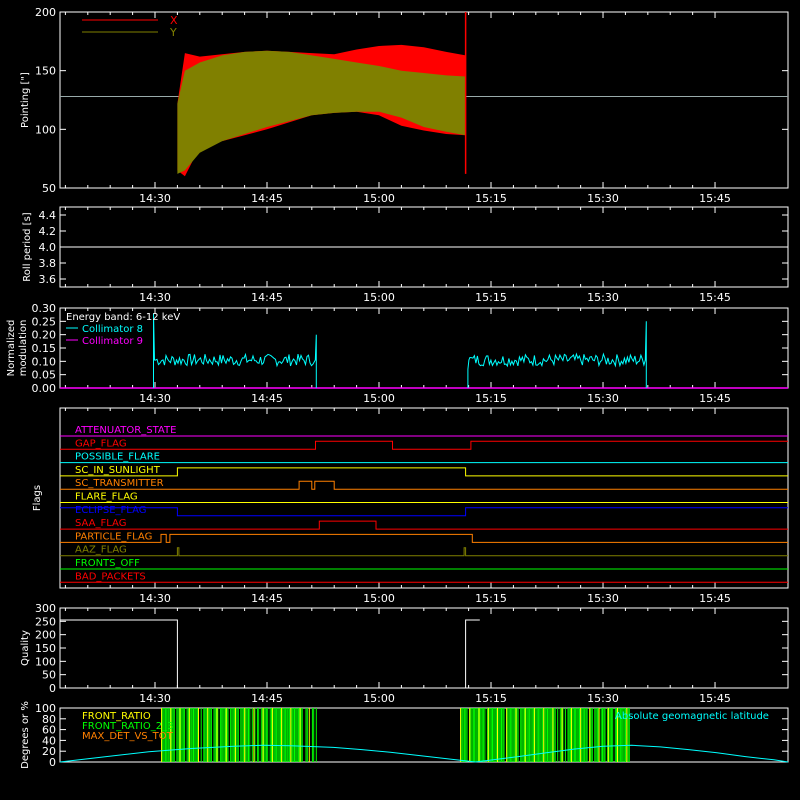 The image size is (800, 800). What do you see at coordinates (25, 100) in the screenshot?
I see `y-axis-label: Pointing ["]` at bounding box center [25, 100].